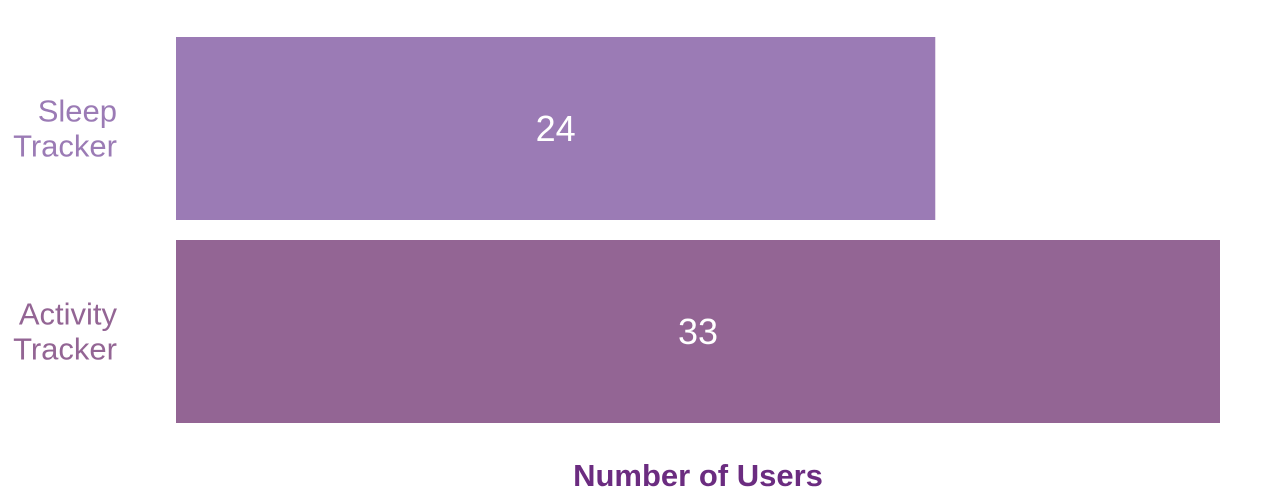 The width and height of the screenshot is (1280, 500). What do you see at coordinates (77, 111) in the screenshot?
I see `category-label-line: Sleep` at bounding box center [77, 111].